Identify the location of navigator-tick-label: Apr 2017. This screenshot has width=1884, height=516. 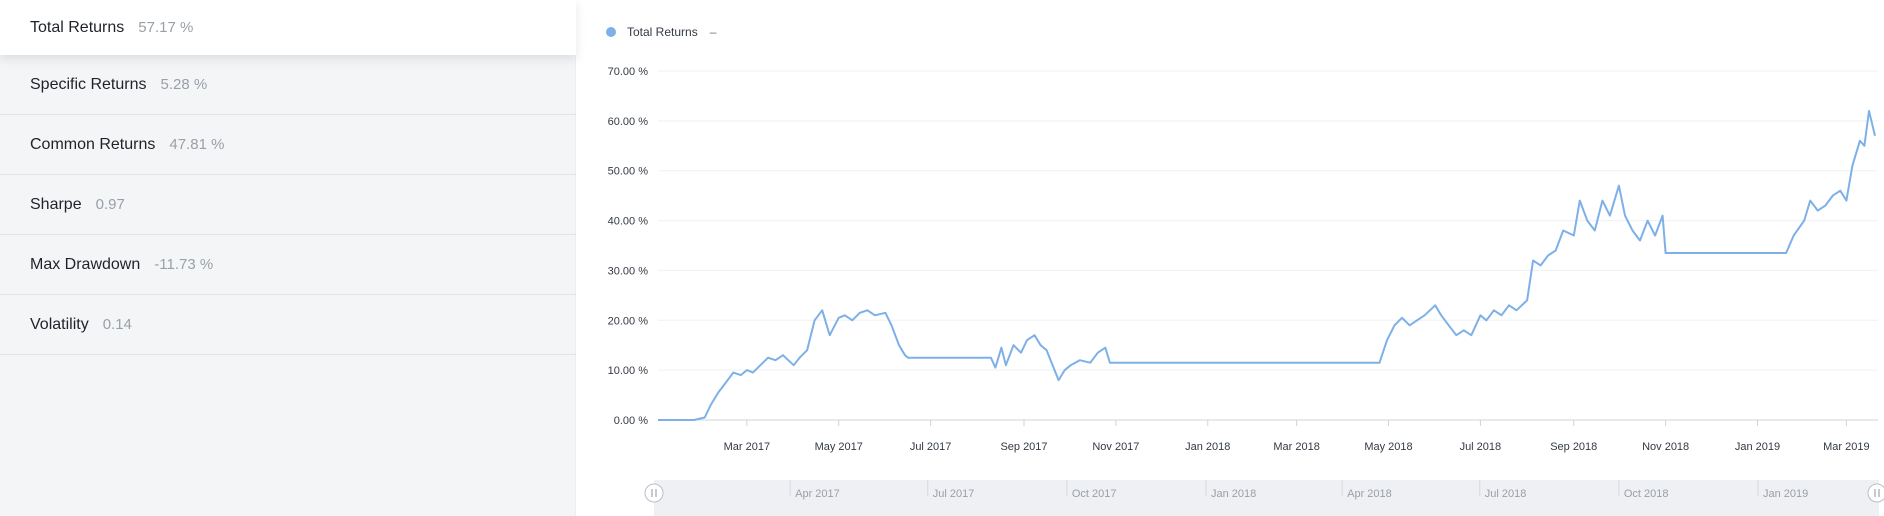
(817, 494).